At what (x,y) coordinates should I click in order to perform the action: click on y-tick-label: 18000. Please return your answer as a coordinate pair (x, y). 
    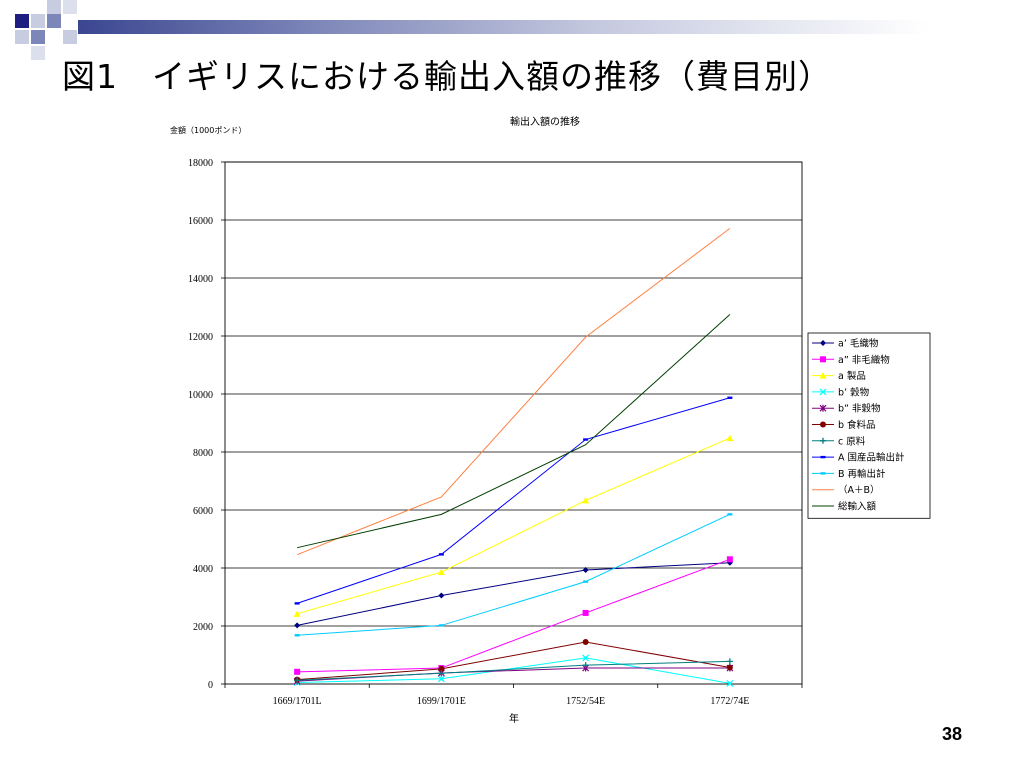
    Looking at the image, I should click on (200, 163).